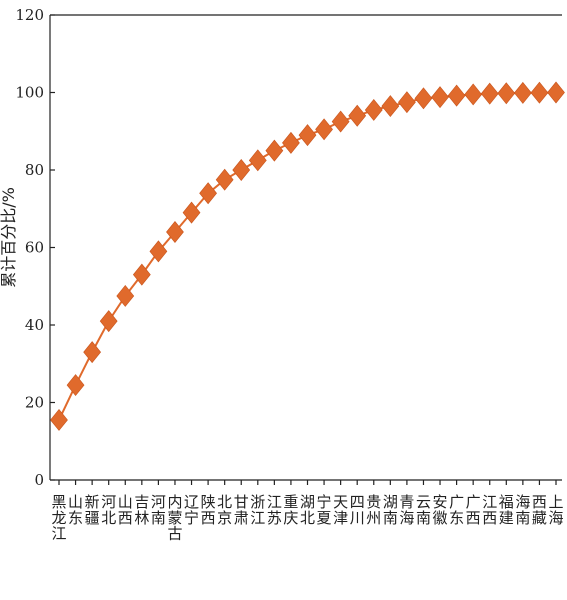  Describe the element at coordinates (92, 510) in the screenshot. I see `x-tick-label: 新疆` at that location.